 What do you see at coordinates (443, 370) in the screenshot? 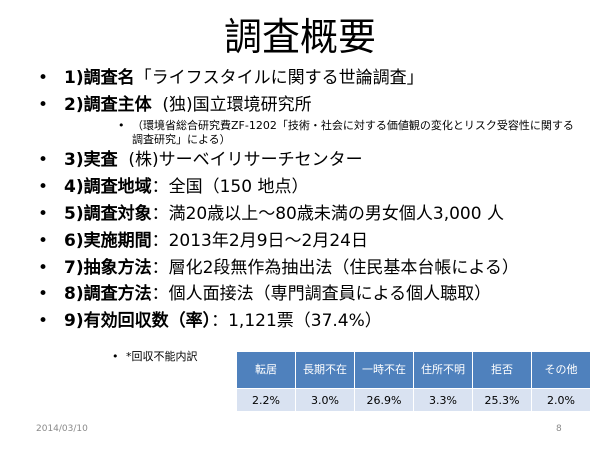
I see `table-header-cell: 住所不明` at bounding box center [443, 370].